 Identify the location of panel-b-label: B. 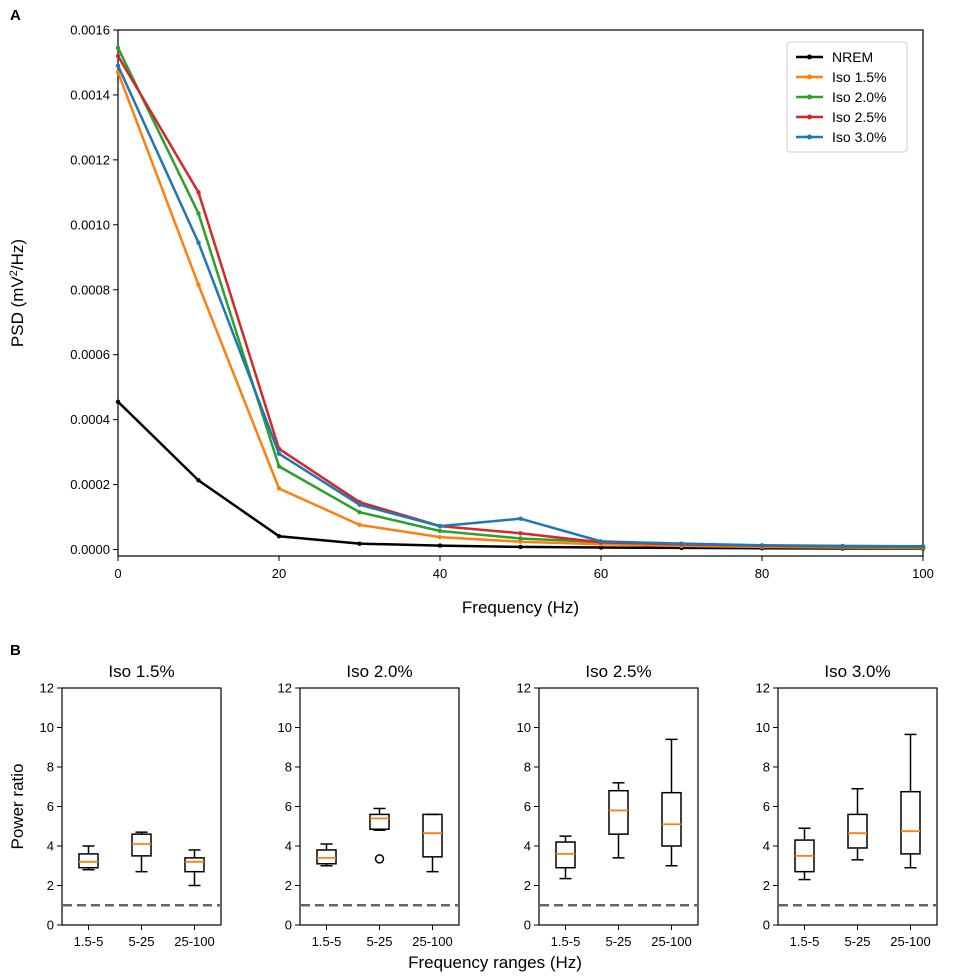
(15, 650).